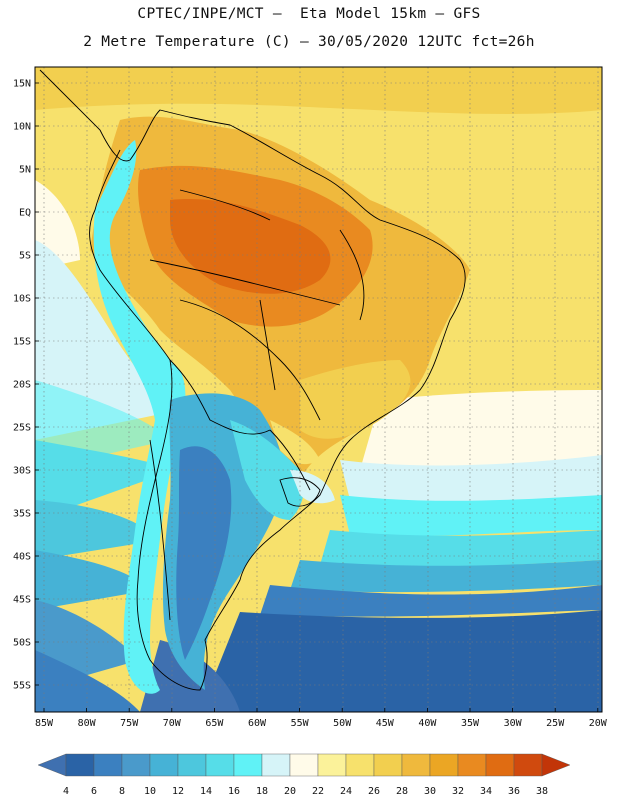  What do you see at coordinates (556, 765) in the screenshot?
I see `colorbar-max-arrow` at bounding box center [556, 765].